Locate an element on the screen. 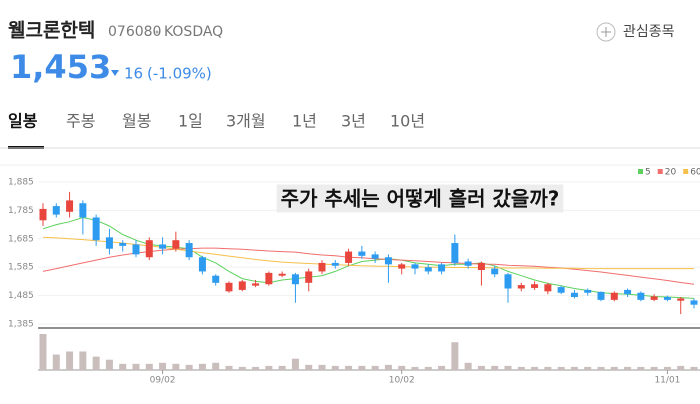  tab: 10년 is located at coordinates (407, 121).